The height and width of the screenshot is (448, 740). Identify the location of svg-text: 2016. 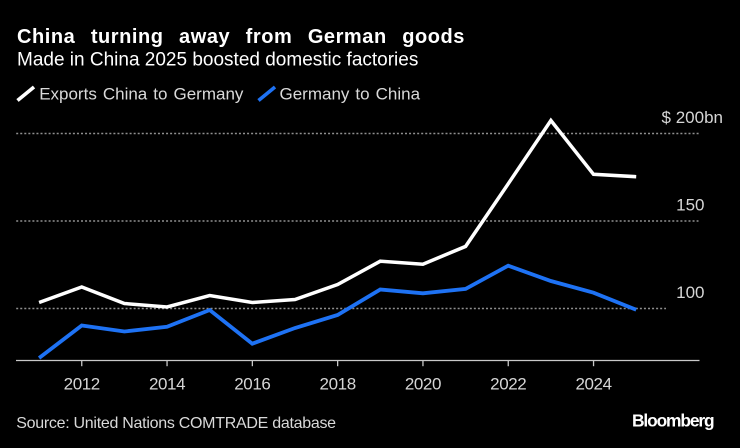
(252, 384).